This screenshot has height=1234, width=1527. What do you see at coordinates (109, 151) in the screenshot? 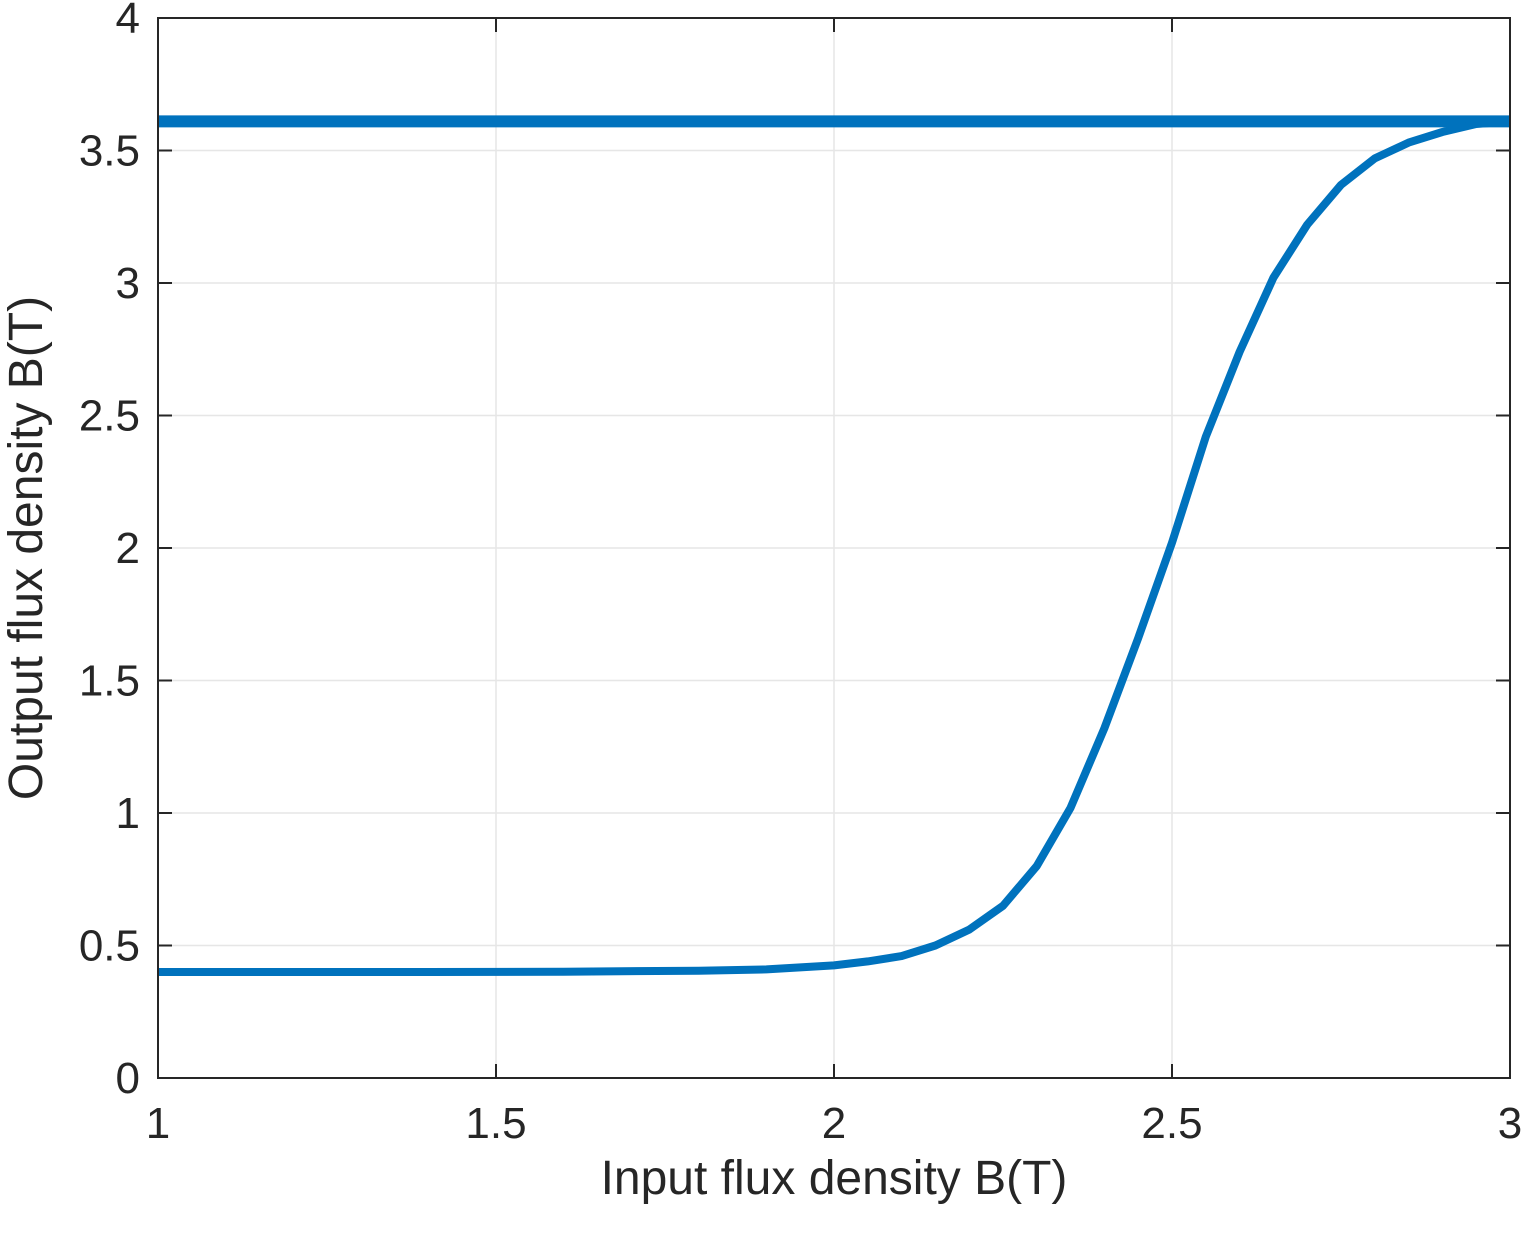
I see `y-tick-label: 3.5` at bounding box center [109, 151].